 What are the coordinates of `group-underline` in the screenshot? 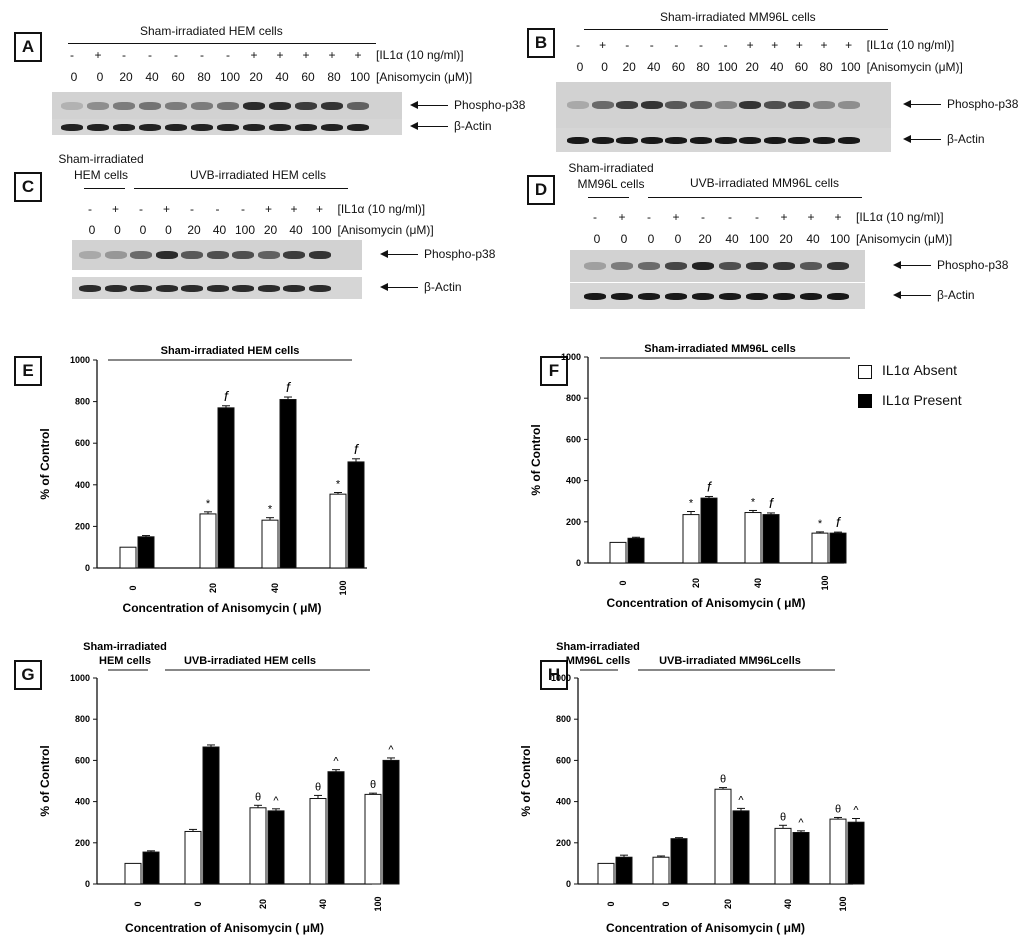 It's located at (241, 188).